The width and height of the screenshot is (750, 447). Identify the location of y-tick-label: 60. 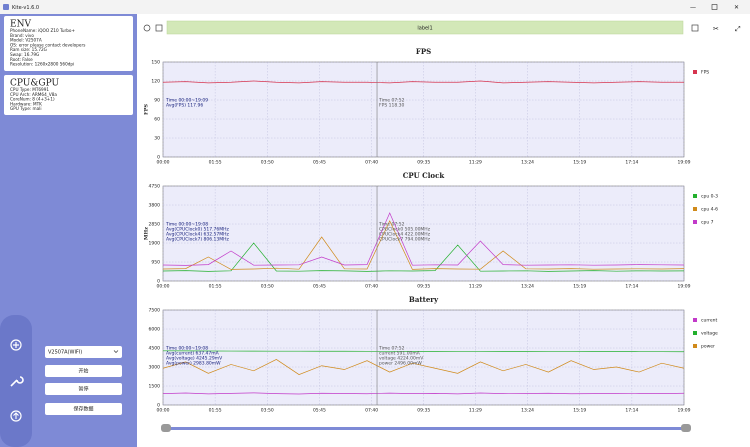
(157, 120).